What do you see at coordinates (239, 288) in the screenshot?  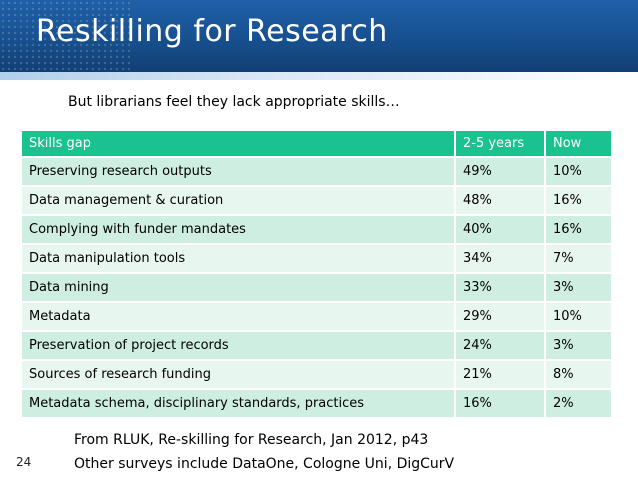 I see `skill-cell: Data mining` at bounding box center [239, 288].